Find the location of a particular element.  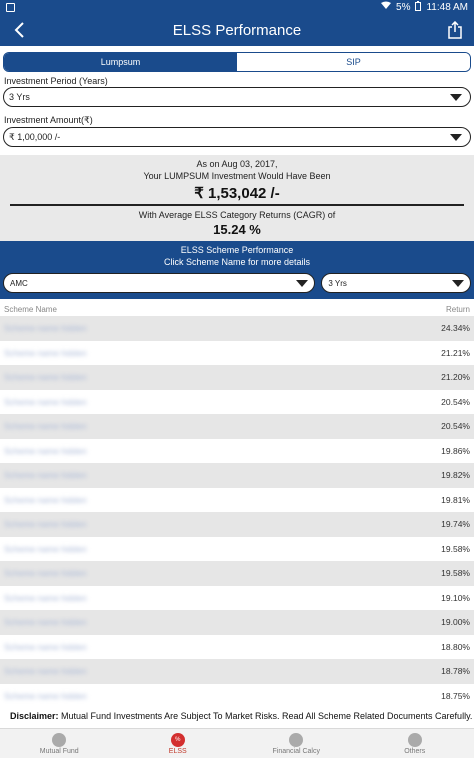

scheme-return: 19.81% is located at coordinates (455, 499).